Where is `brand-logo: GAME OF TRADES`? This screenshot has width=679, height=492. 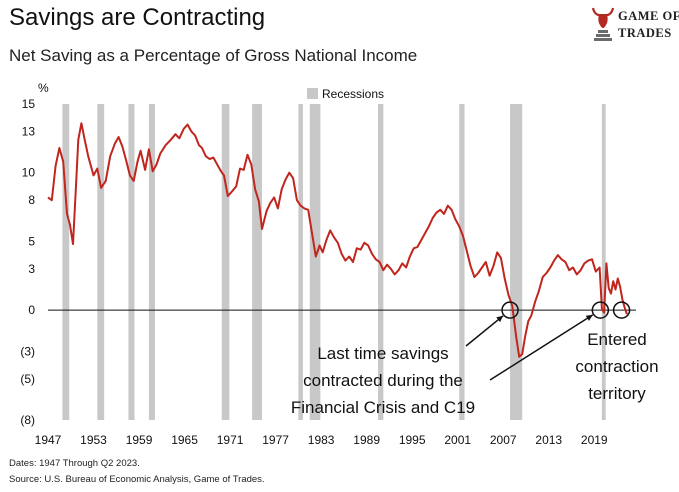 brand-logo: GAME OF TRADES is located at coordinates (634, 25).